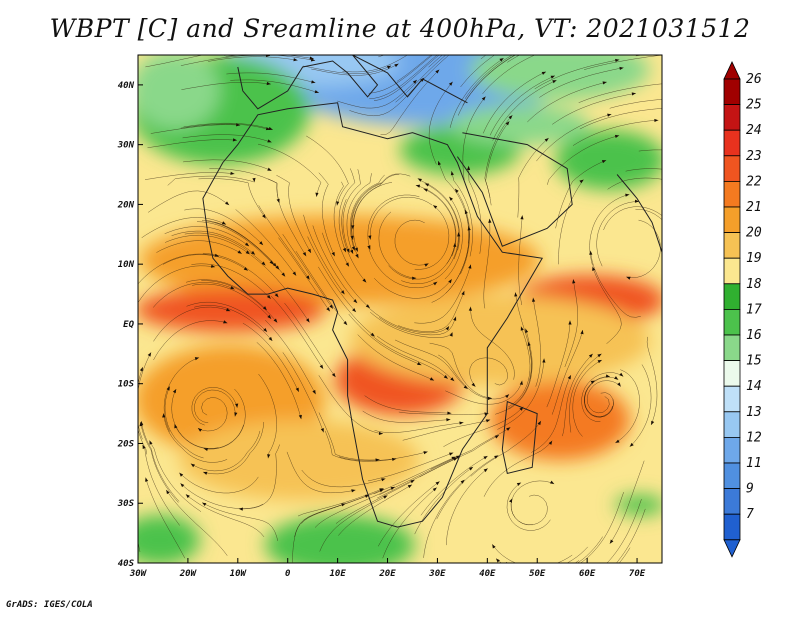 The width and height of the screenshot is (800, 618). I want to click on lat-tick-label: 40S, so click(126, 564).